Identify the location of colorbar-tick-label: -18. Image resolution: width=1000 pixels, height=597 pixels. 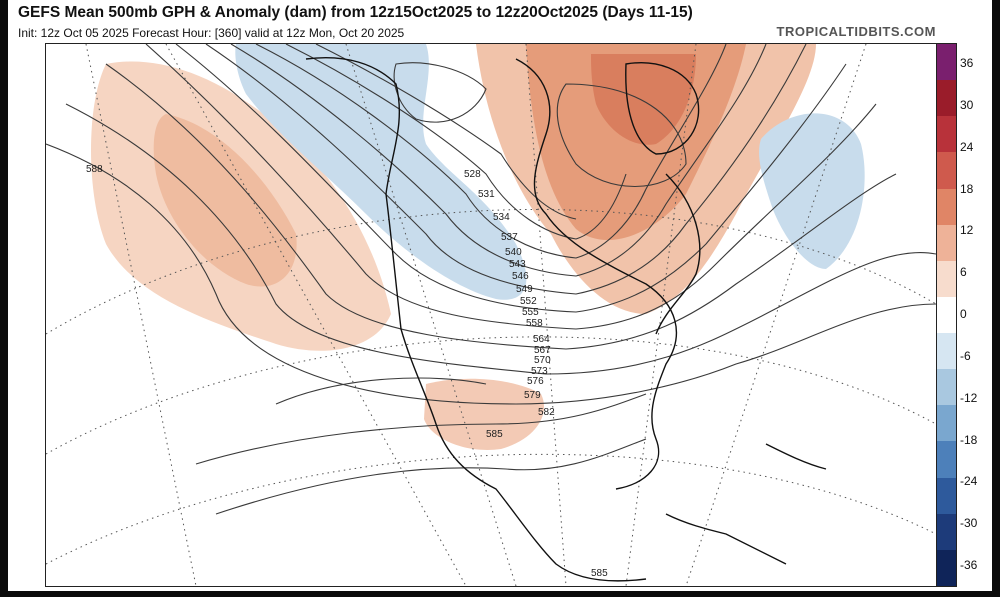
(969, 439).